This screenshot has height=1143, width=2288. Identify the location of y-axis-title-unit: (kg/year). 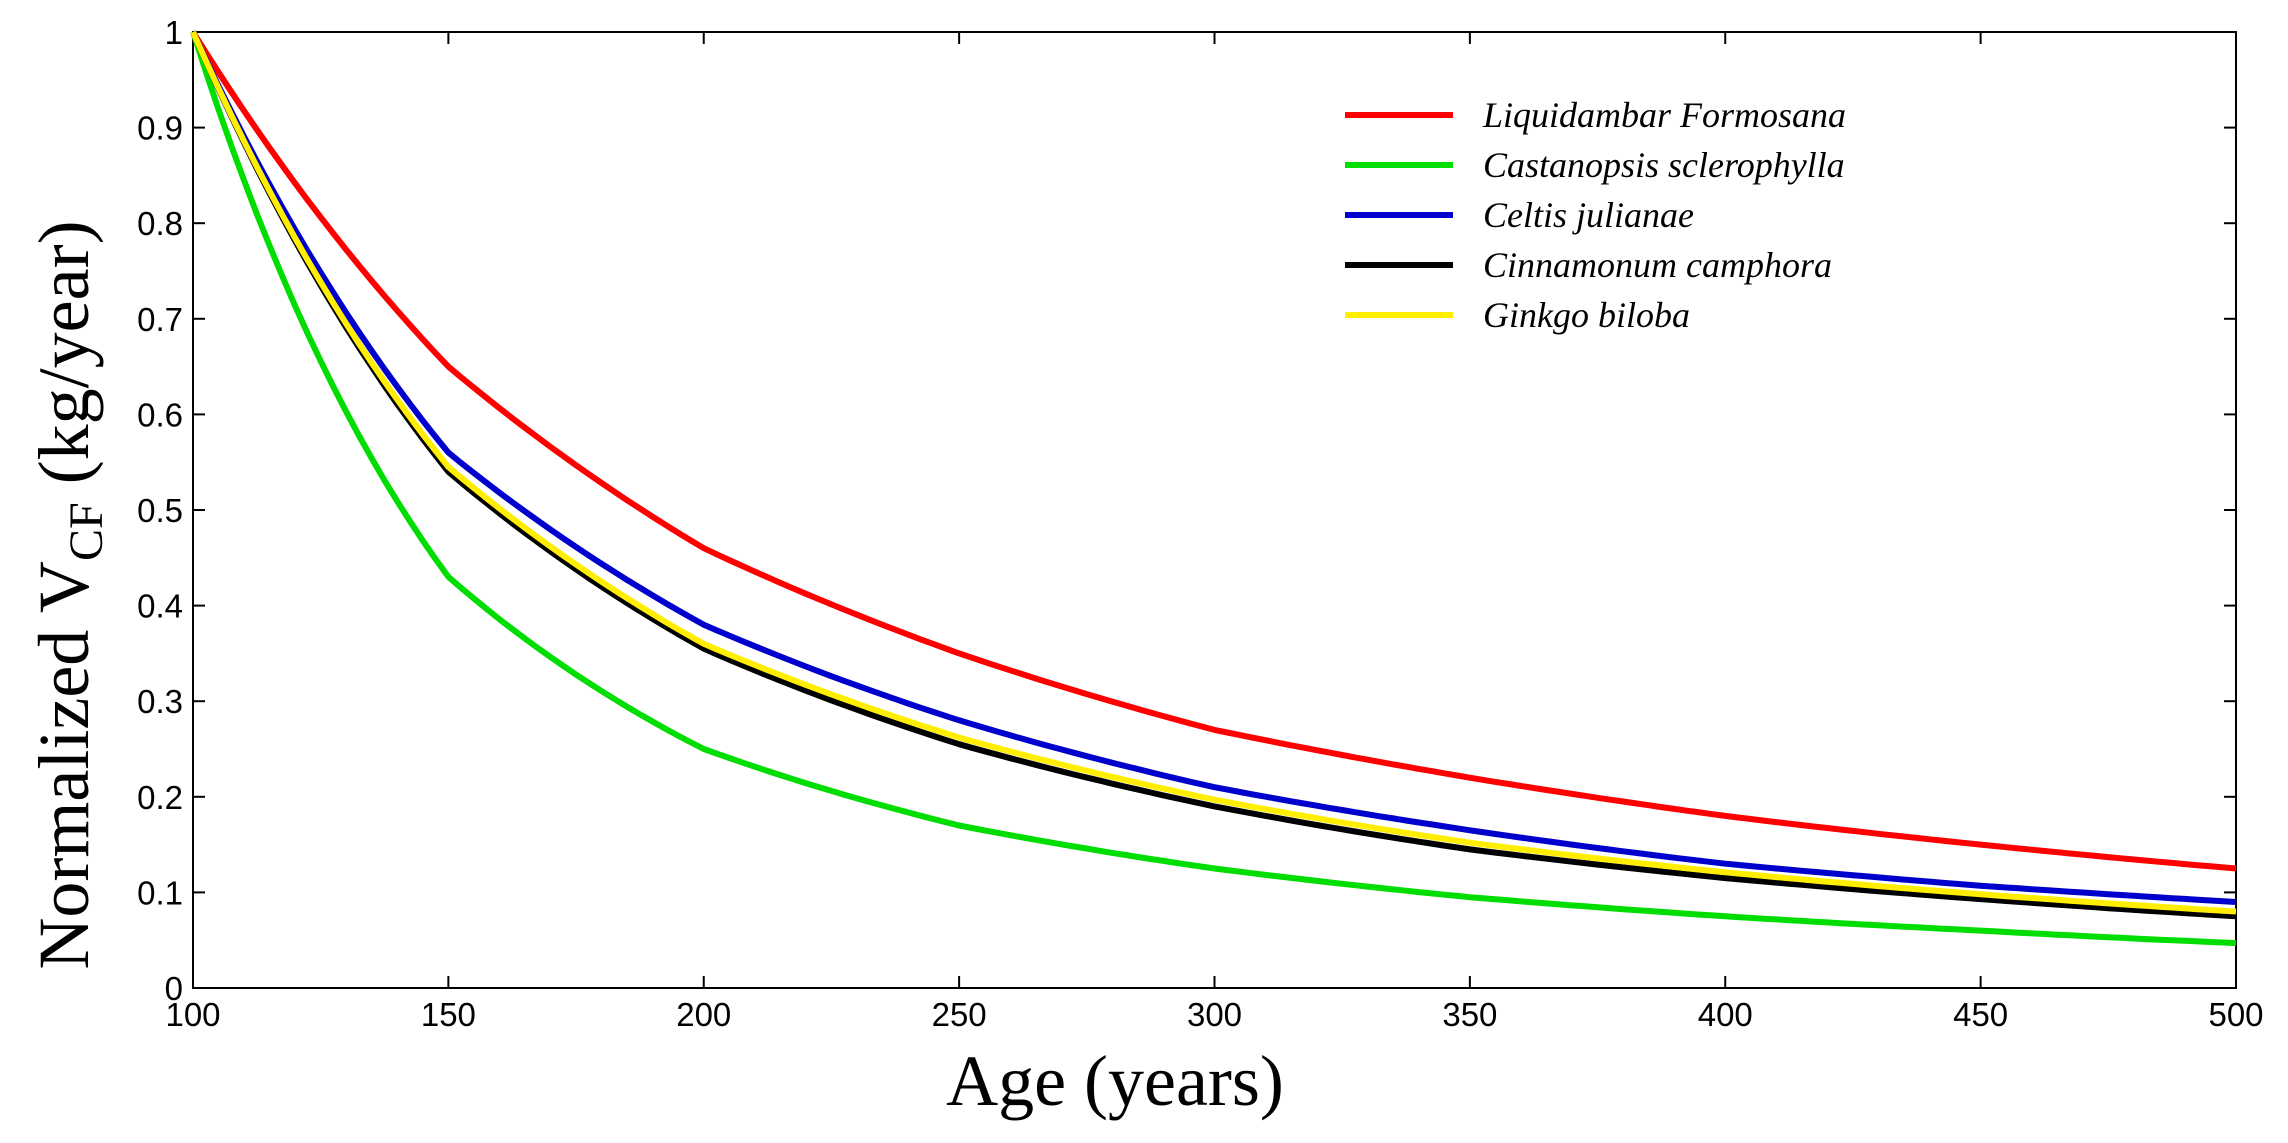
(64, 361).